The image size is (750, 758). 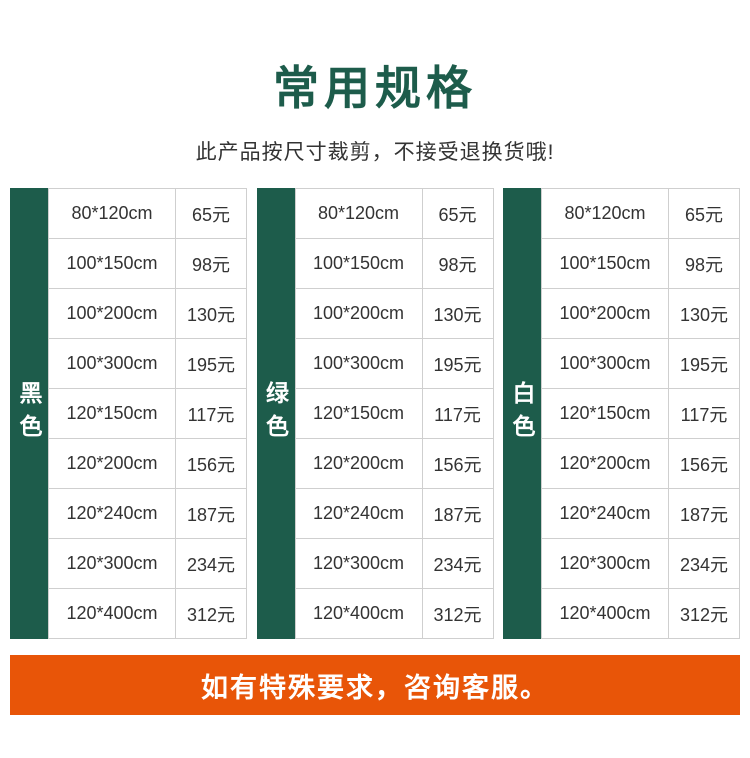 I want to click on color-label-strip: 黑色, so click(x=29, y=413).